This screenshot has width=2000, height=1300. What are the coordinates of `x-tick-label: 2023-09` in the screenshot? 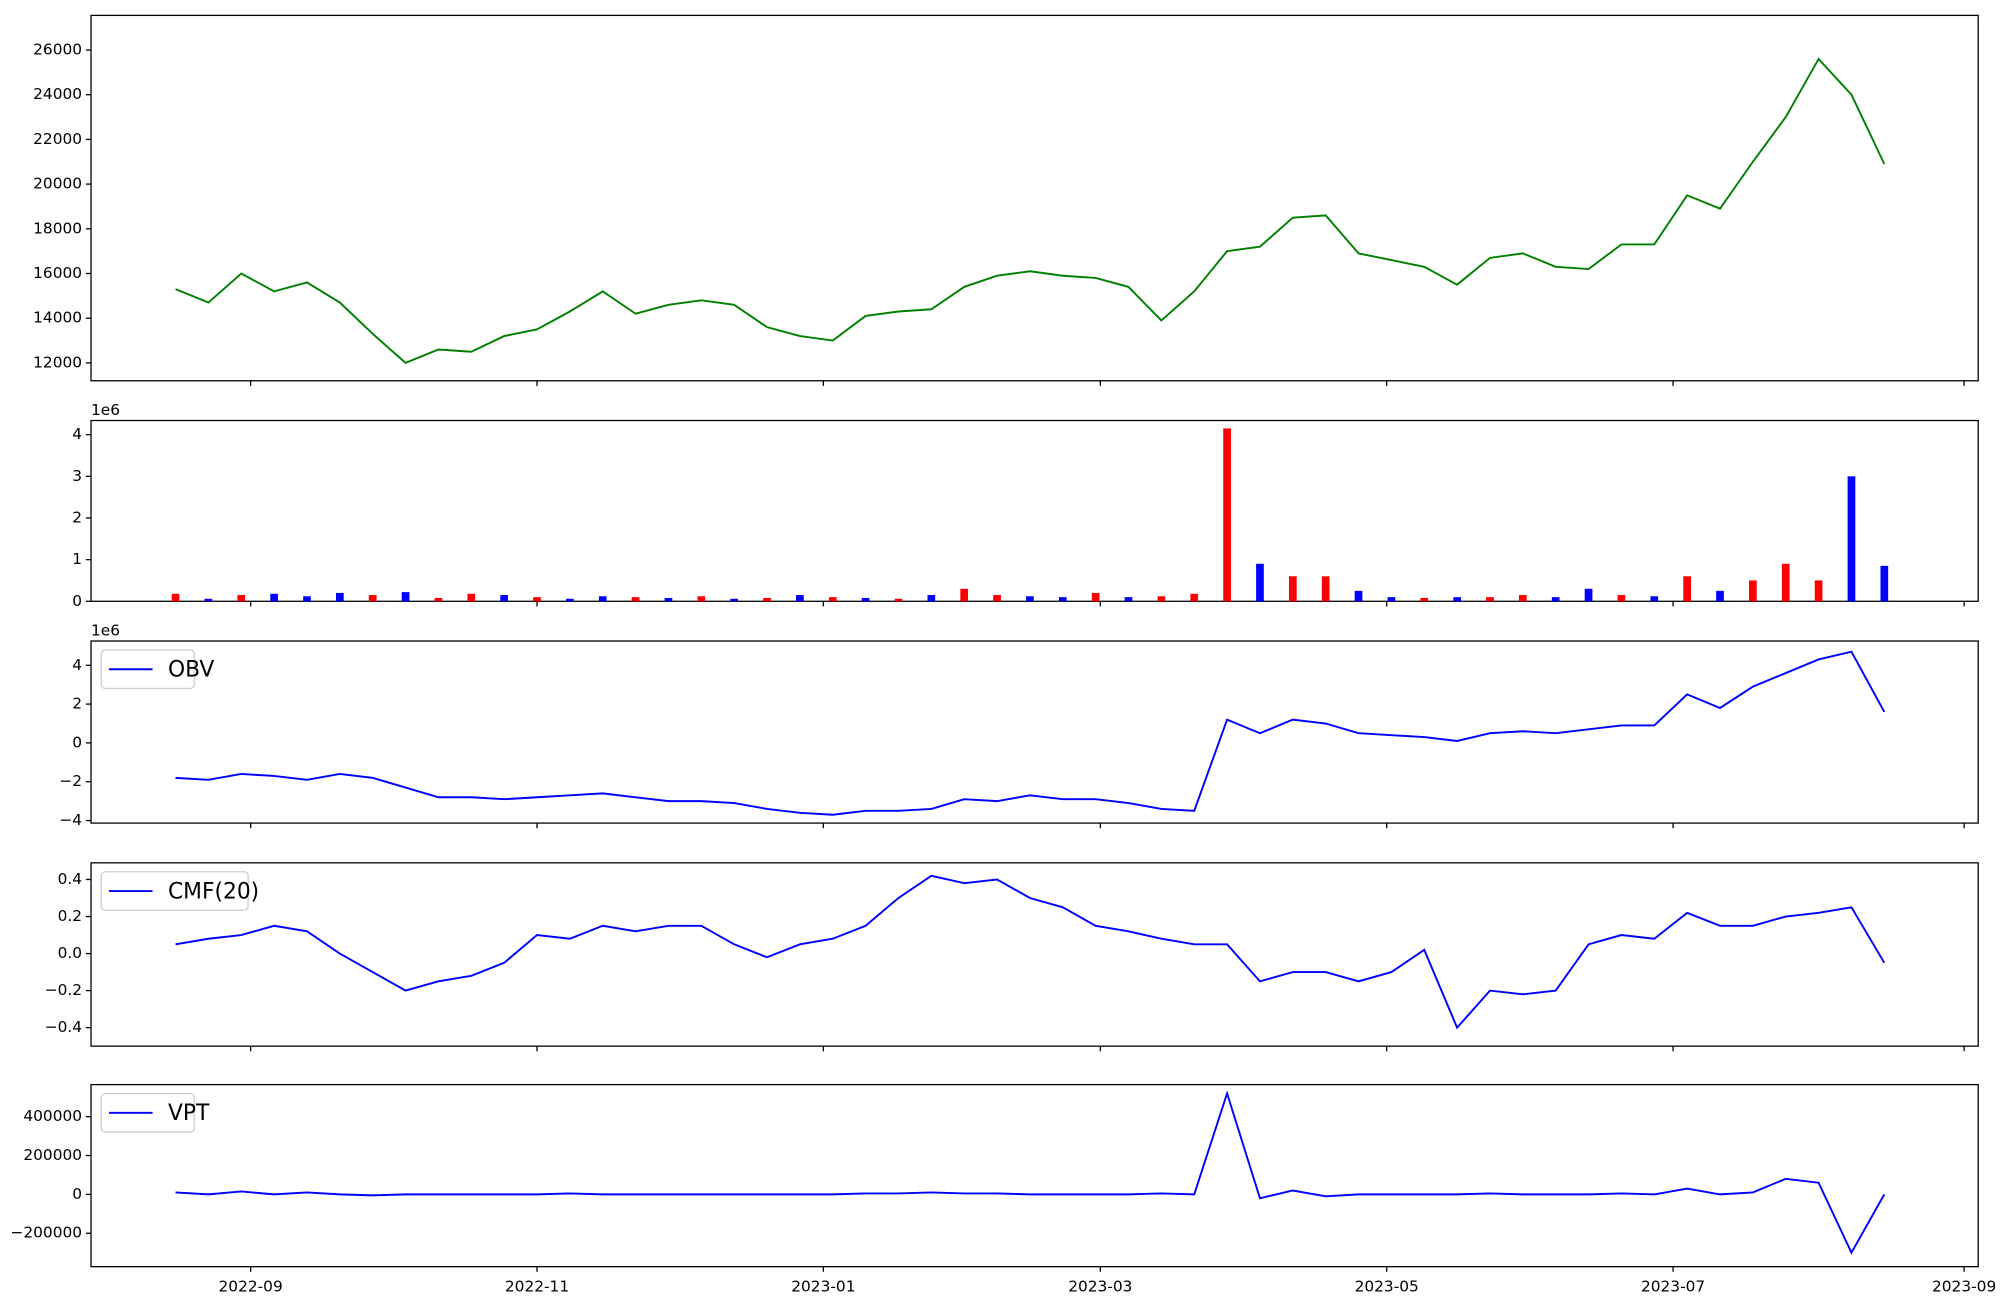 It's located at (1964, 1287).